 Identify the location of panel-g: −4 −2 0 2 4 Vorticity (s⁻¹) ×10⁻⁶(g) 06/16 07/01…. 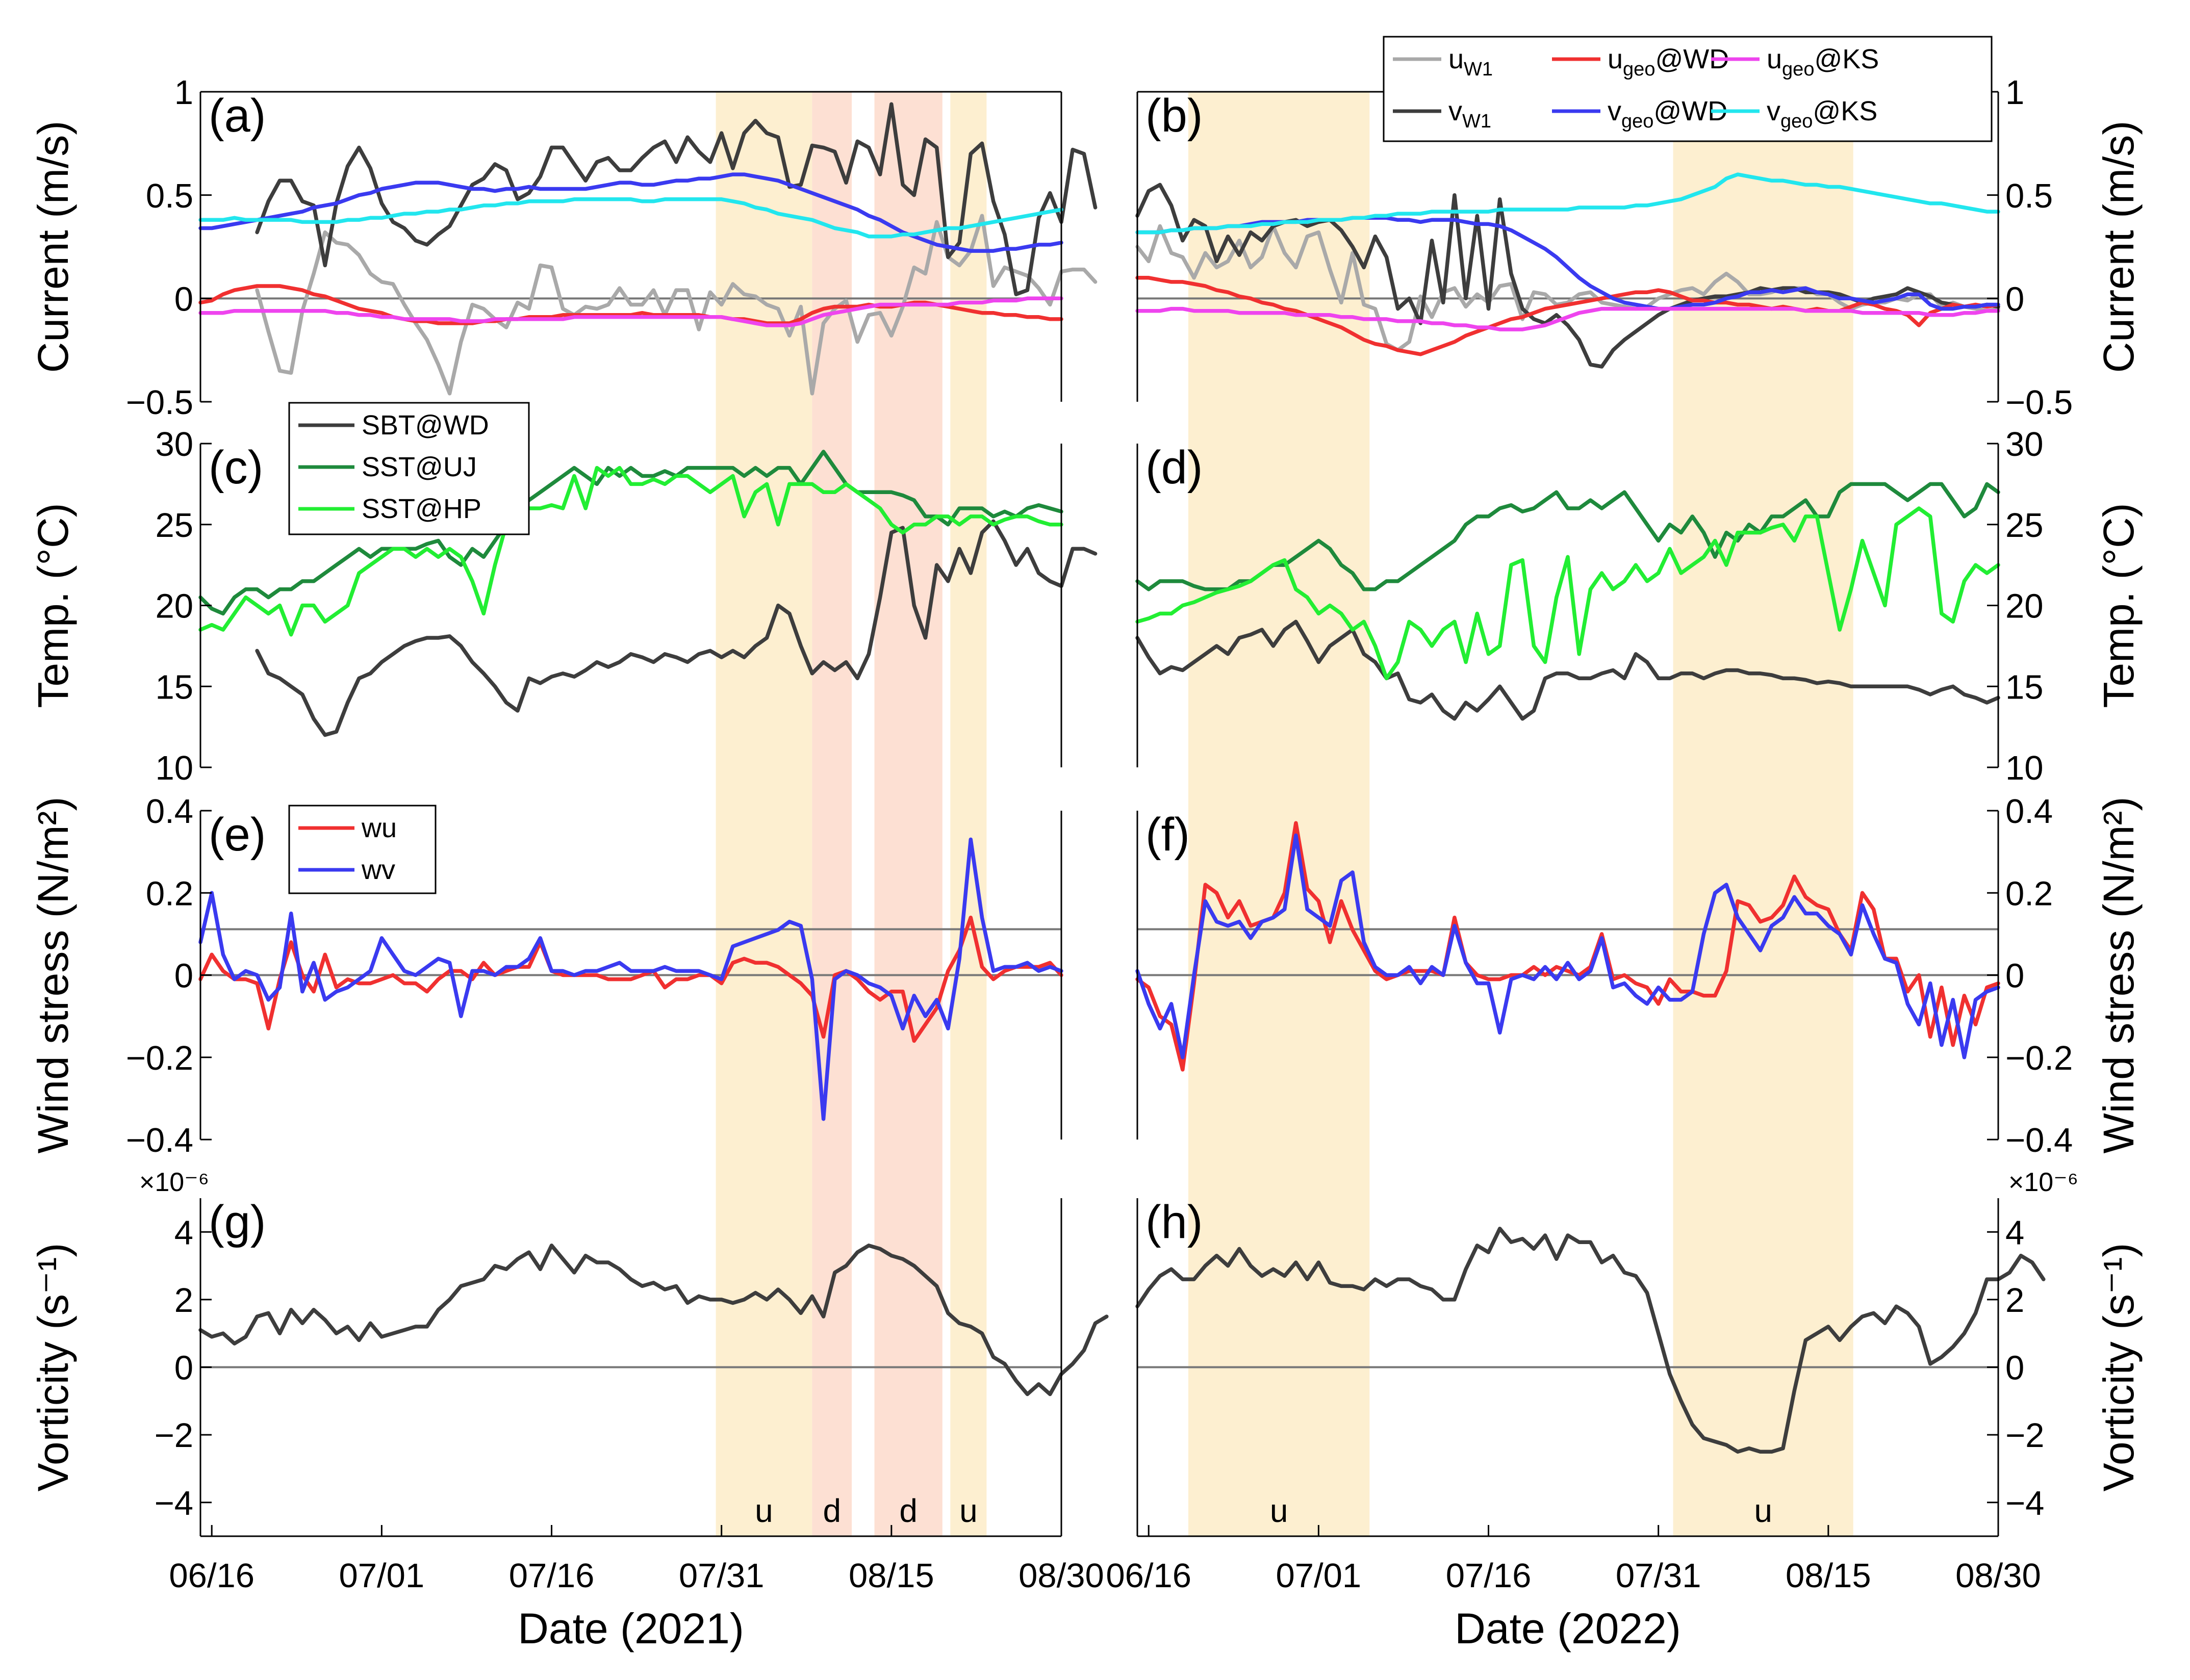
(569, 1410).